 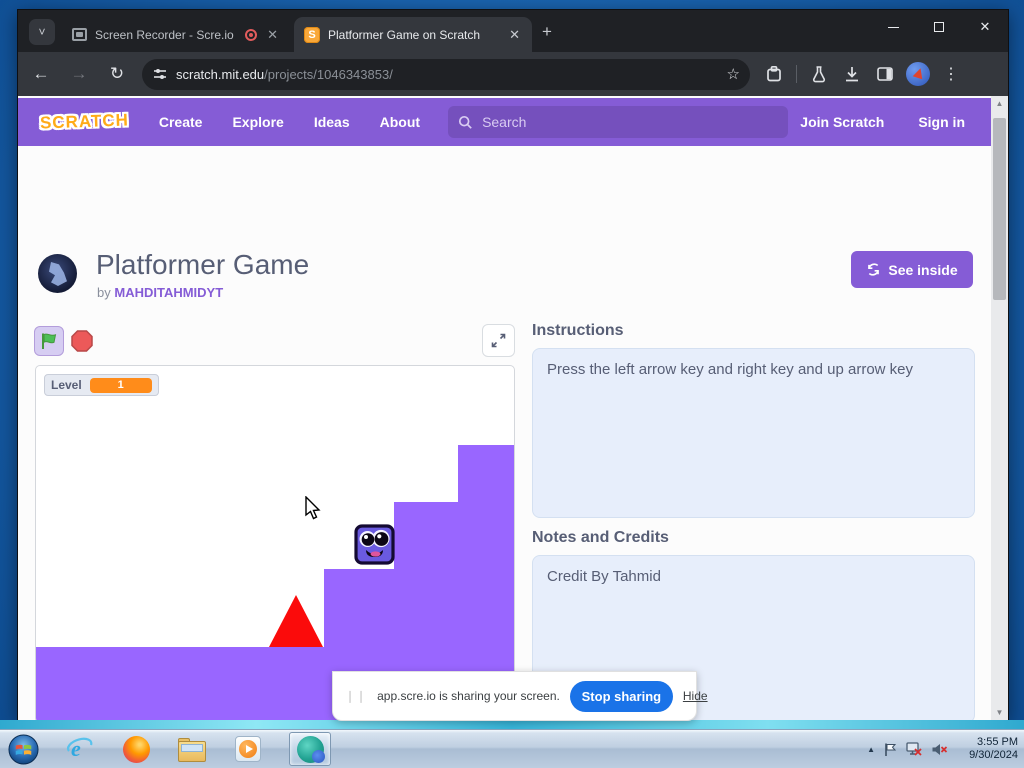 I want to click on firefox-icon, so click(x=136, y=749).